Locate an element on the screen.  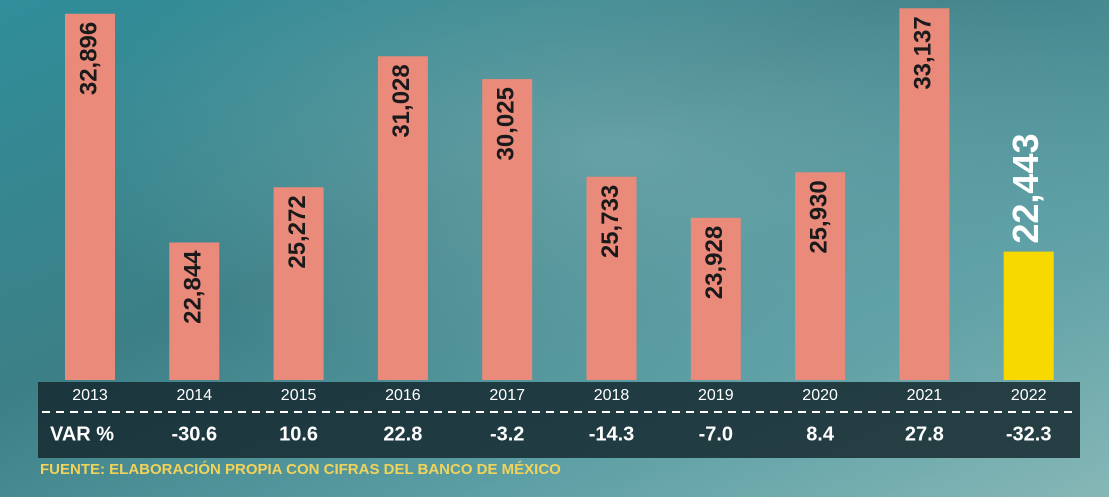
var-value: 27.8 is located at coordinates (924, 434).